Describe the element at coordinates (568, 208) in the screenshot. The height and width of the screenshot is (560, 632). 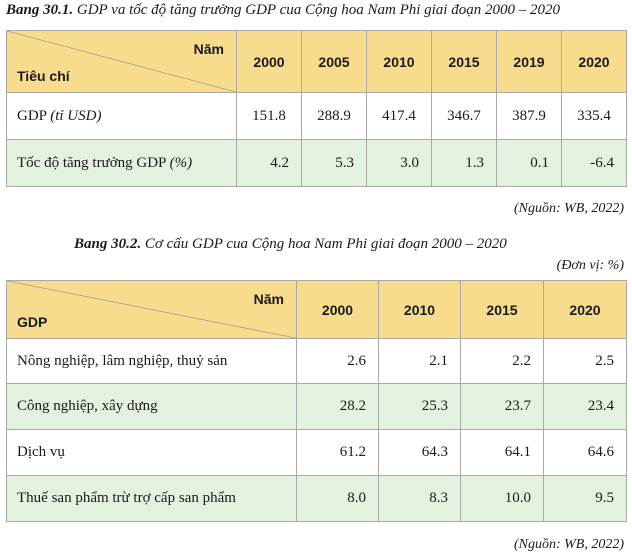
I see `table1-source: (Nguồn: WB, 2022)` at that location.